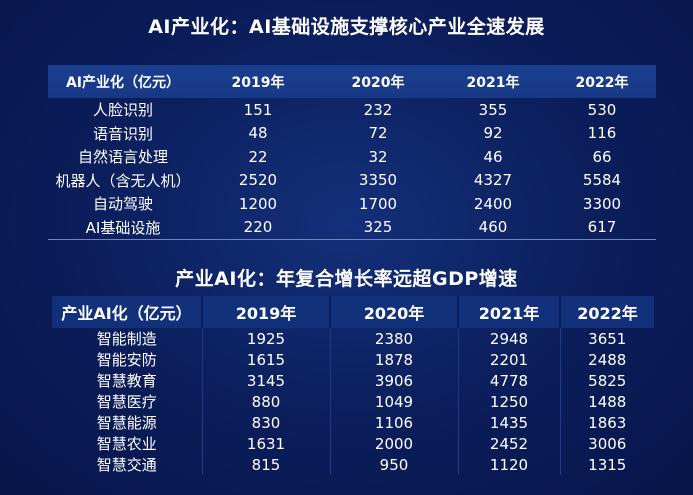  Describe the element at coordinates (122, 204) in the screenshot. I see `row-label: 自动驾驶` at that location.